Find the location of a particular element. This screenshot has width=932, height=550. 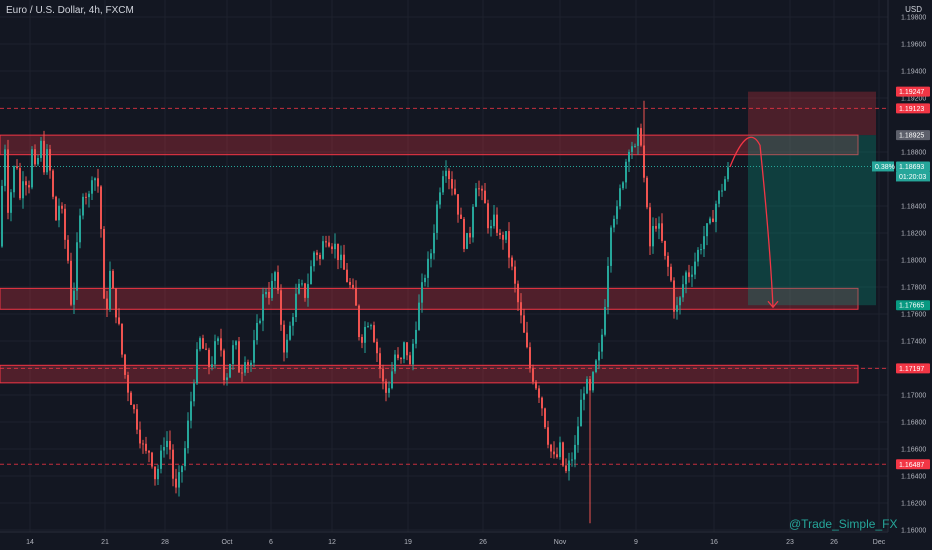

time-tick-label: 9 is located at coordinates (636, 542).